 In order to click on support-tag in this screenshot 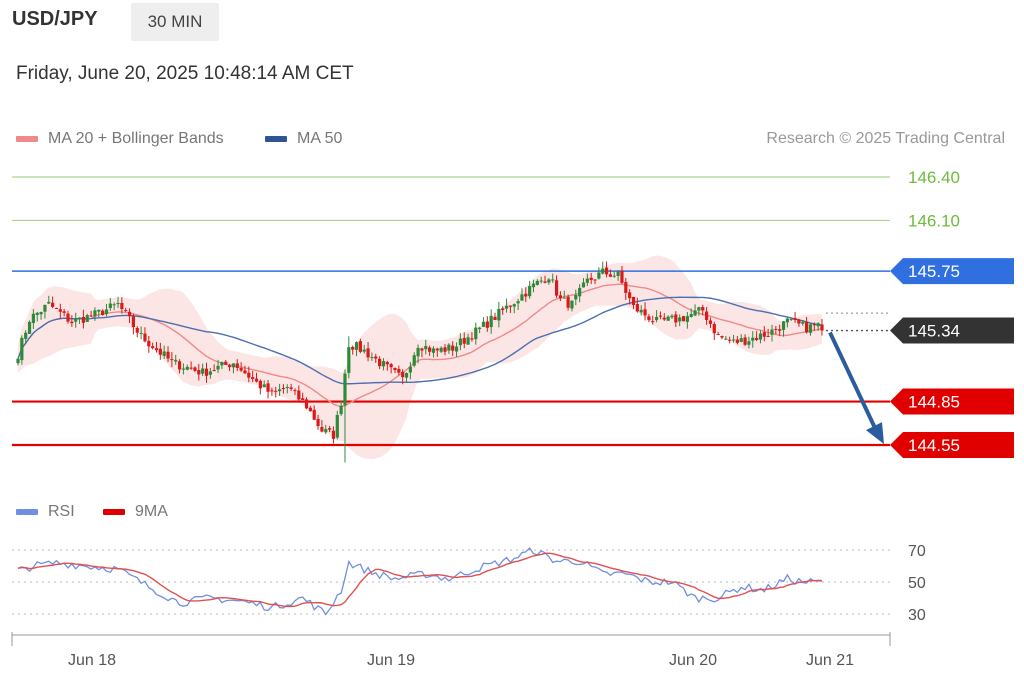, I will do `click(952, 445)`.